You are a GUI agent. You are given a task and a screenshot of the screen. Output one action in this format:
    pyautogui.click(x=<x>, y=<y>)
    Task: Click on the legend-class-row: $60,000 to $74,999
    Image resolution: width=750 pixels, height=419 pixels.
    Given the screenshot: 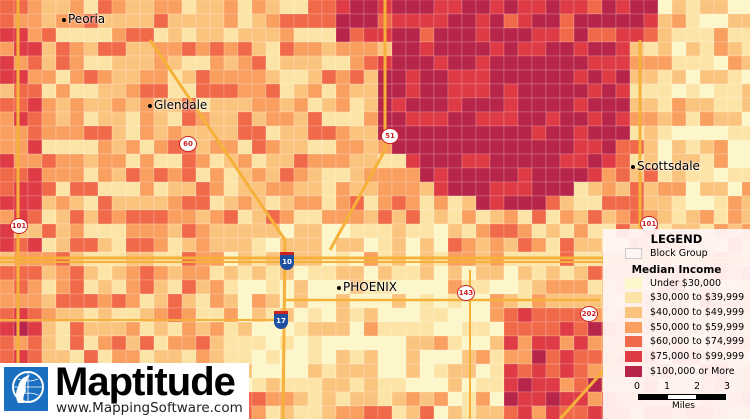 What is the action you would take?
    pyautogui.click(x=687, y=341)
    